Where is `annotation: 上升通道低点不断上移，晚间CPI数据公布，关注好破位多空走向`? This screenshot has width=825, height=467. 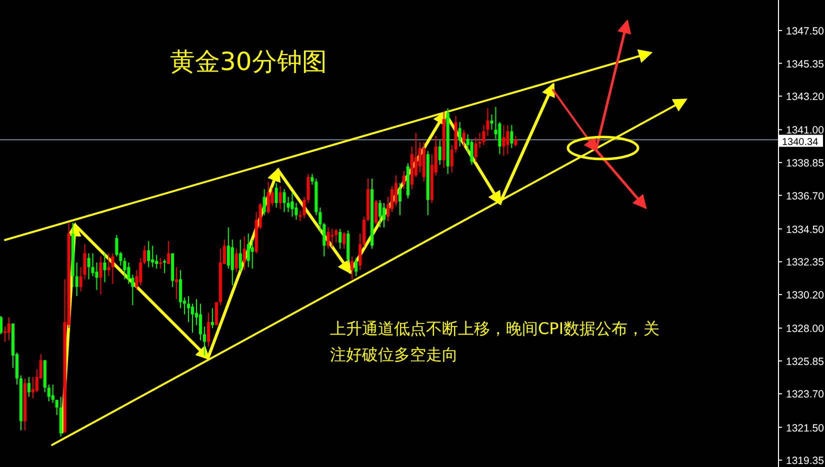 annotation: 上升通道低点不断上移，晚间CPI数据公布，关注好破位多空走向 is located at coordinates (495, 342).